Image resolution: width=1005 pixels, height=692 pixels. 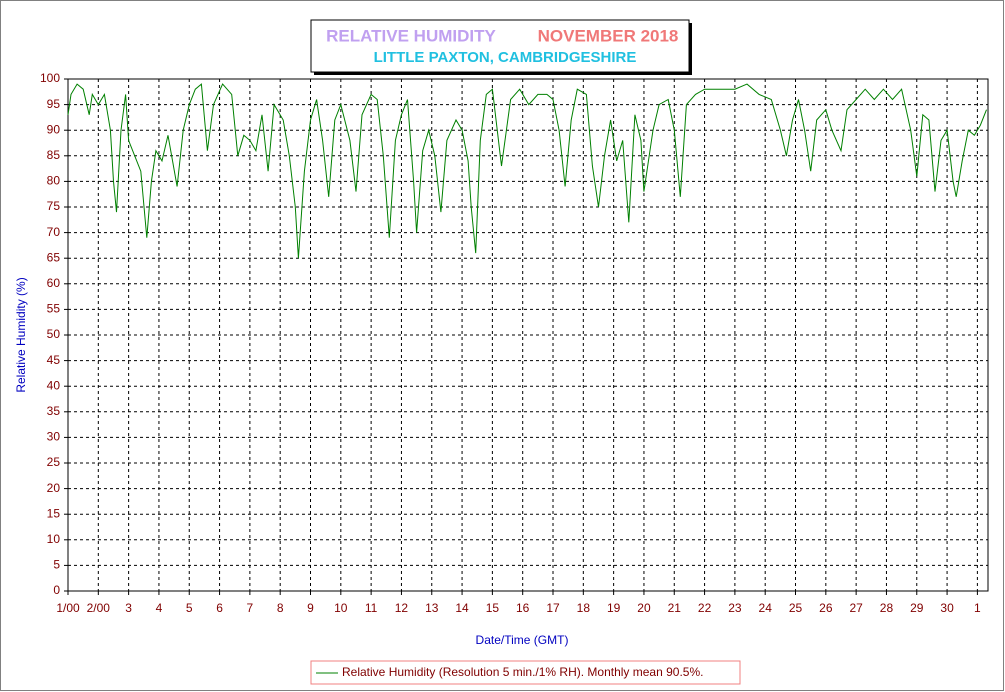 What do you see at coordinates (219, 608) in the screenshot?
I see `x-tick-label: 6` at bounding box center [219, 608].